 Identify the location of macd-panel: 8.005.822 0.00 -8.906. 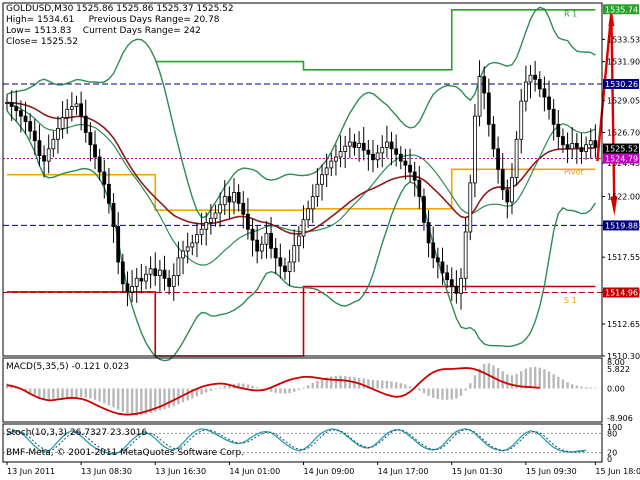
(319, 390).